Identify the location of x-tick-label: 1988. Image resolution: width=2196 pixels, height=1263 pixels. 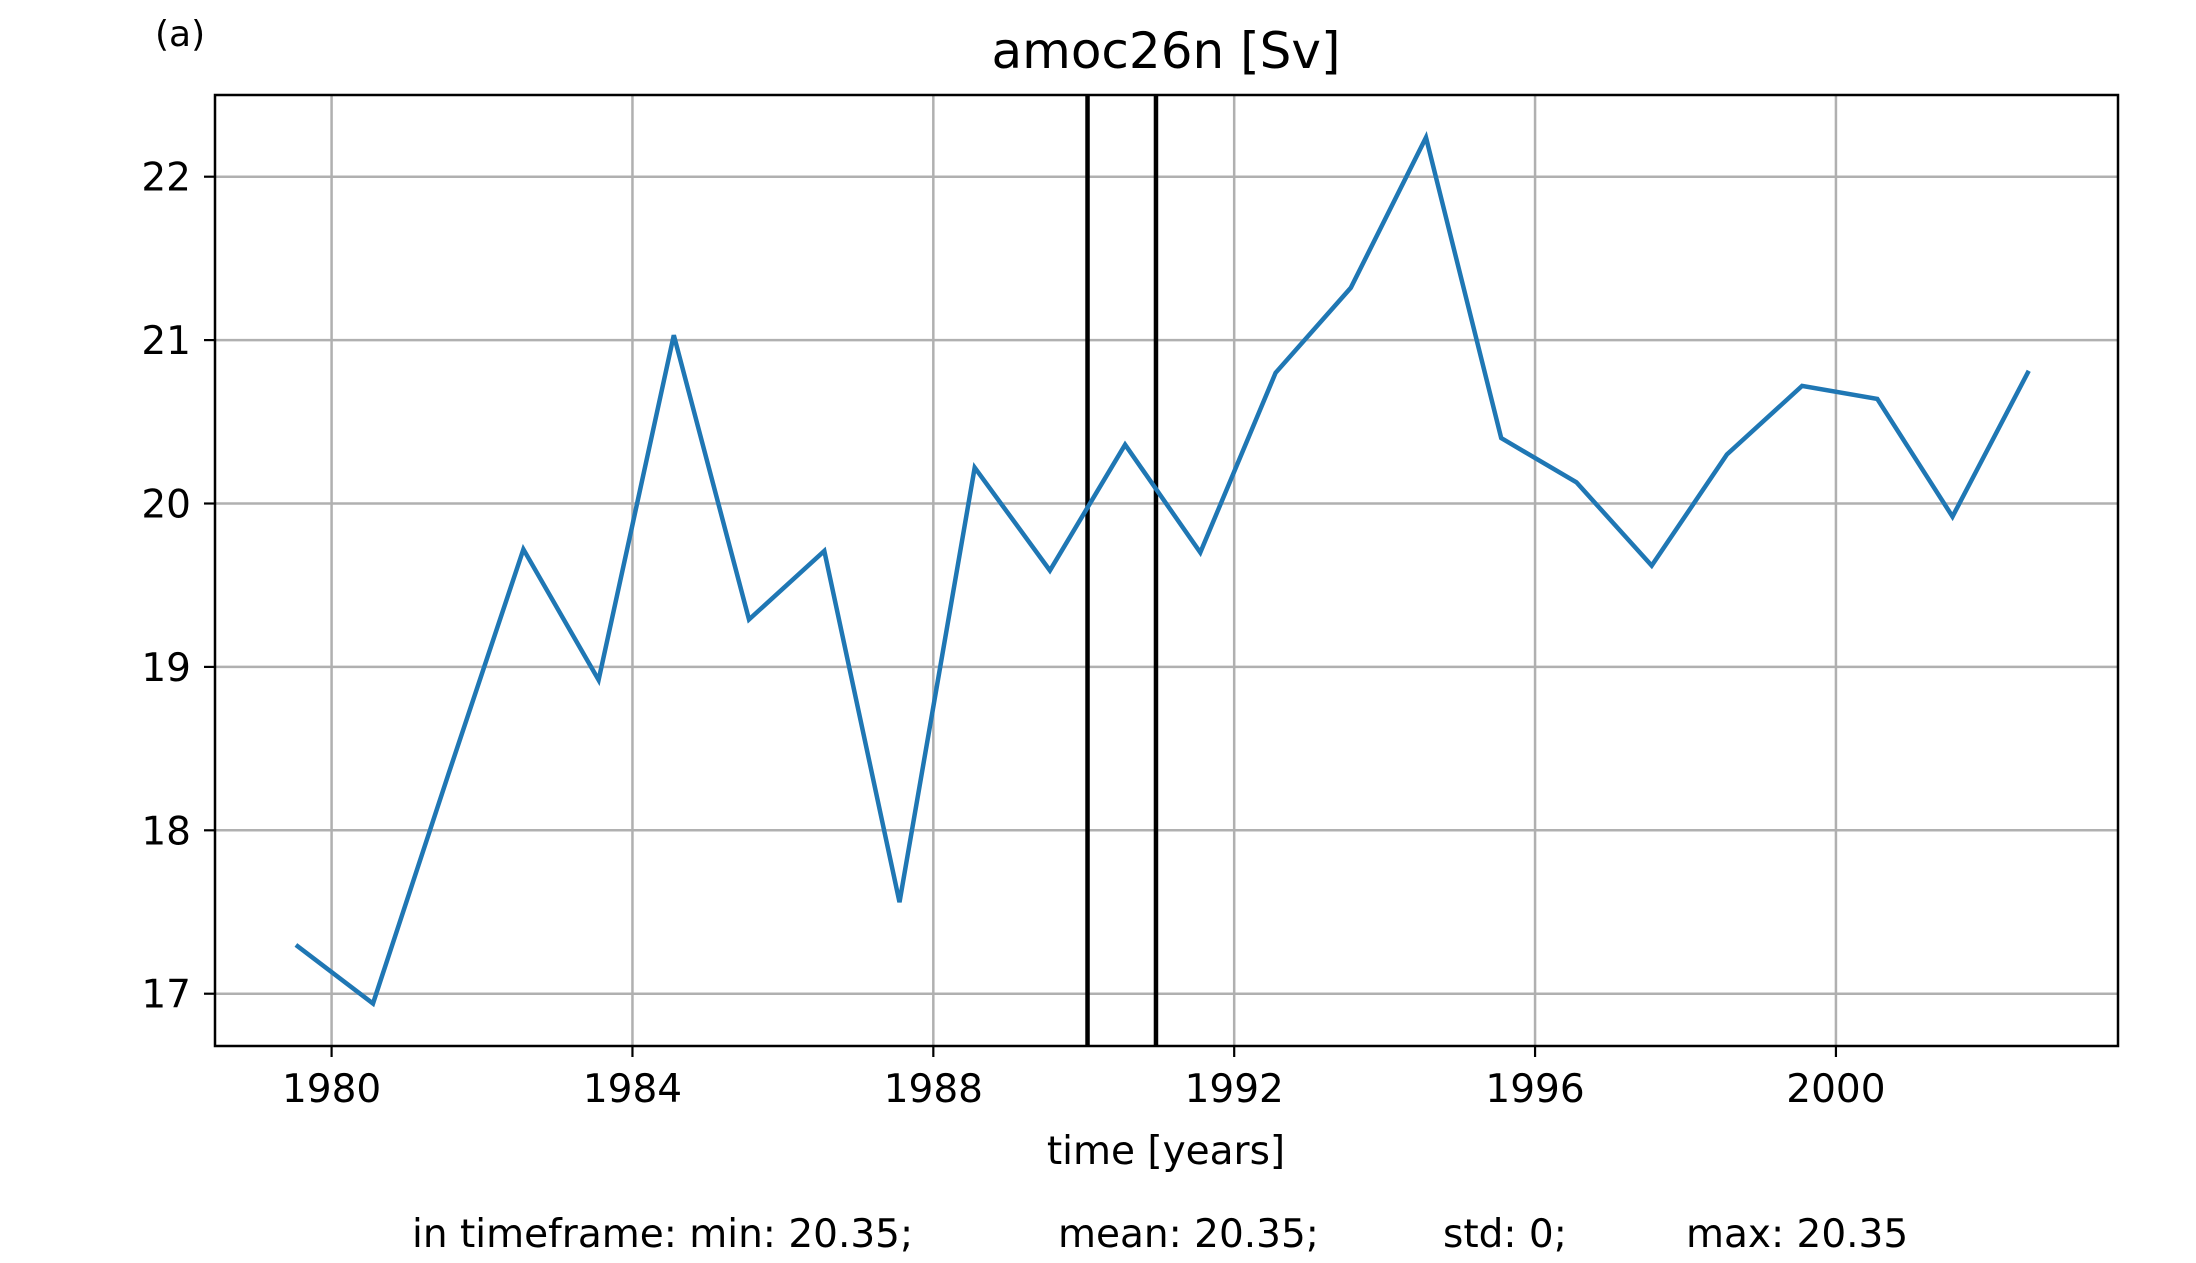
(933, 1089).